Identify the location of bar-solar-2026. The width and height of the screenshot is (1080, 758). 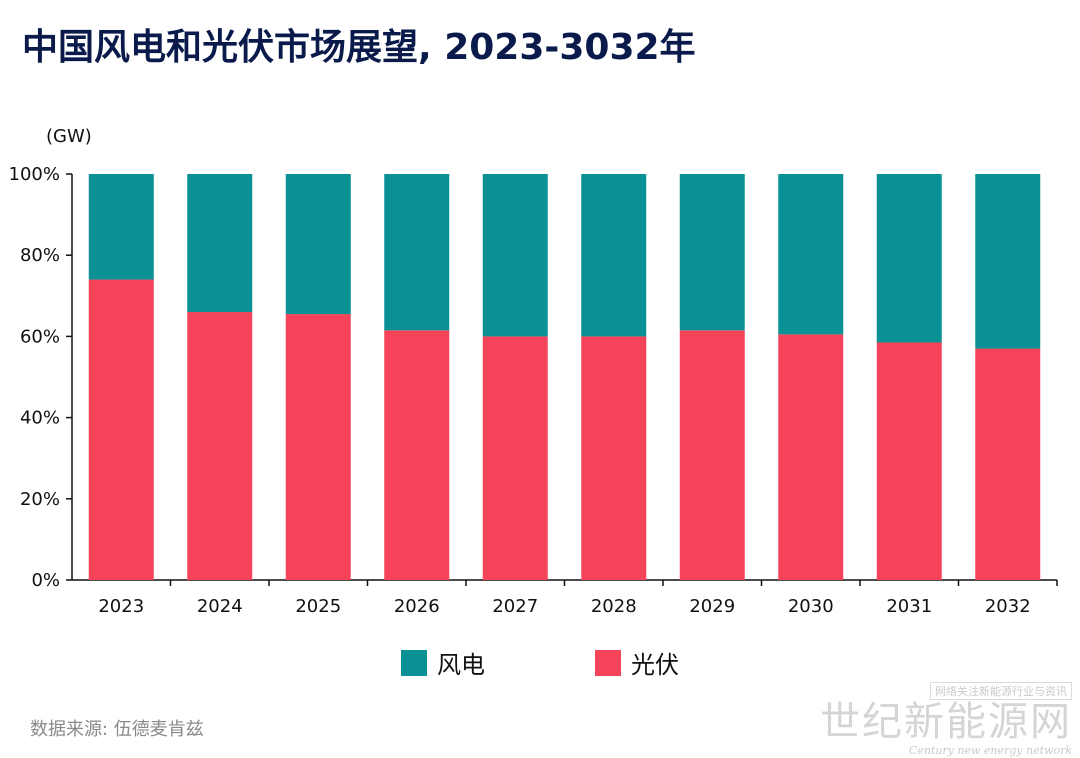
(417, 455).